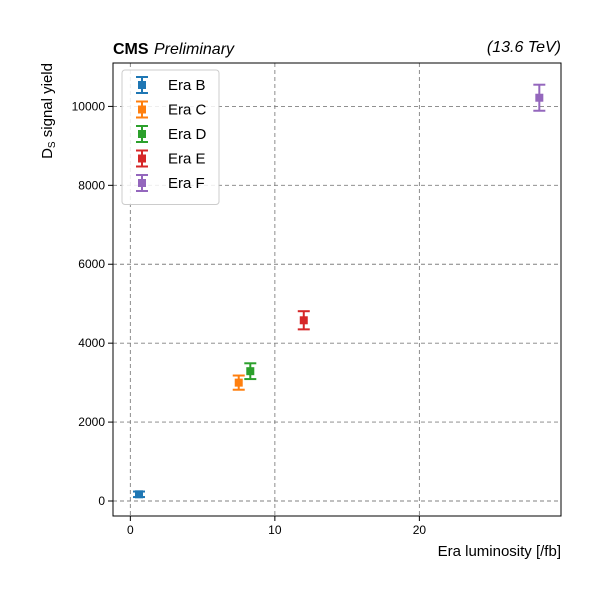  I want to click on legend: Era B Era C Era D Era E Era F, so click(170, 137).